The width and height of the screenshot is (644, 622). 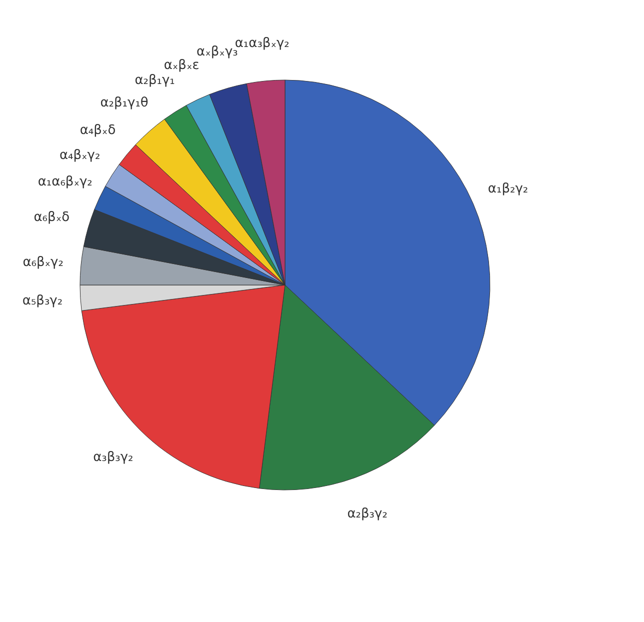 I want to click on slice-label: α₂β₁γ₁θ, so click(x=124, y=103).